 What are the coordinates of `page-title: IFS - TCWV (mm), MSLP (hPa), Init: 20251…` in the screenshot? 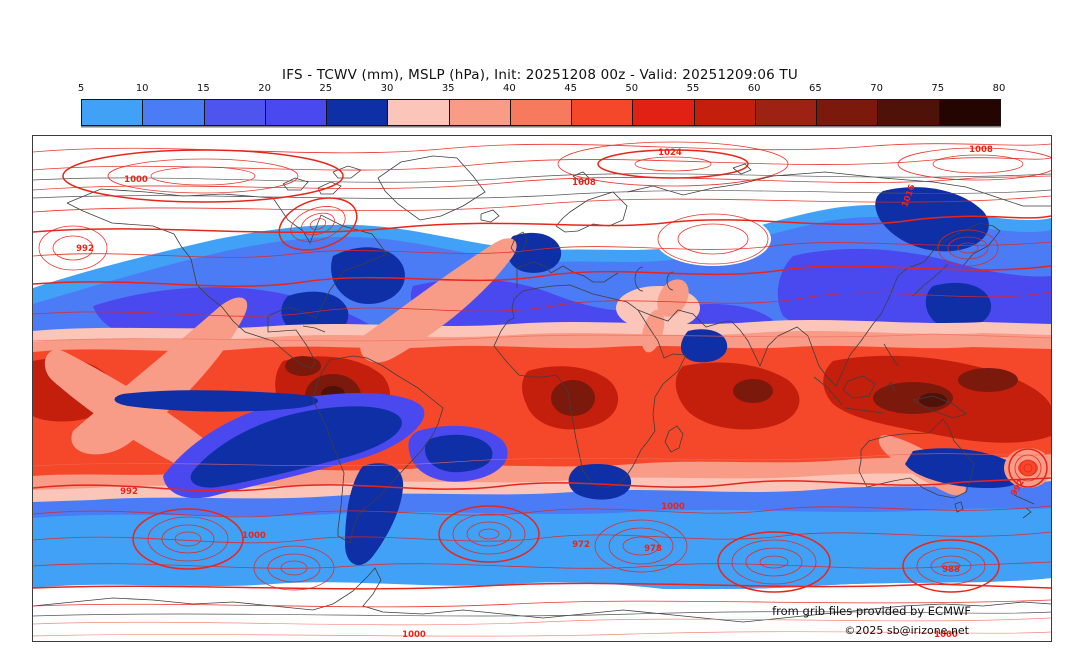 It's located at (540, 75).